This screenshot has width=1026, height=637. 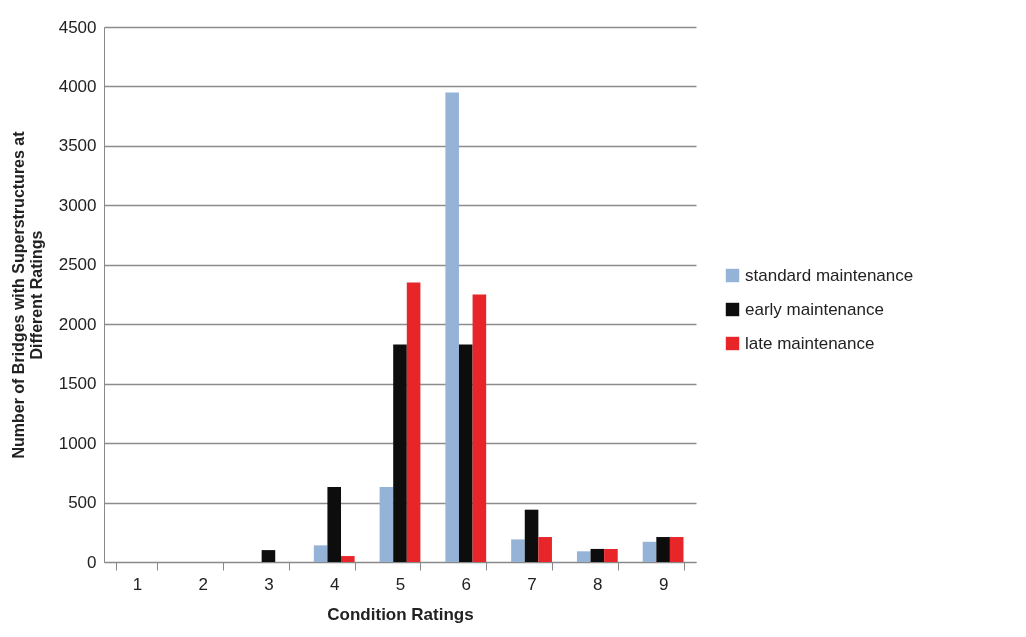 I want to click on legend-label: late maintenance, so click(x=810, y=343).